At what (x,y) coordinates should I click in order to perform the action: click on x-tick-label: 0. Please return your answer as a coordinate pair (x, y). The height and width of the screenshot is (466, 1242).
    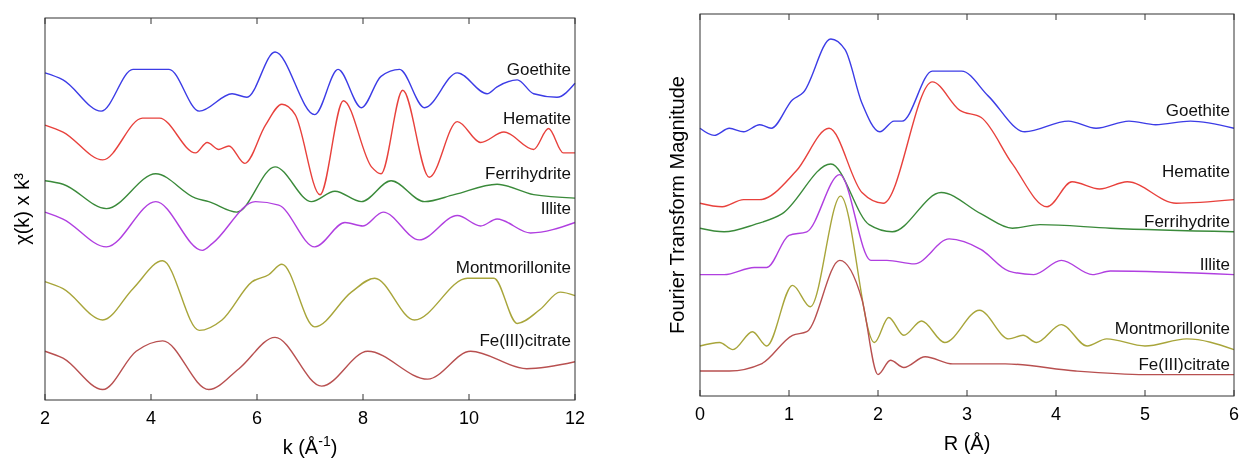
    Looking at the image, I should click on (700, 414).